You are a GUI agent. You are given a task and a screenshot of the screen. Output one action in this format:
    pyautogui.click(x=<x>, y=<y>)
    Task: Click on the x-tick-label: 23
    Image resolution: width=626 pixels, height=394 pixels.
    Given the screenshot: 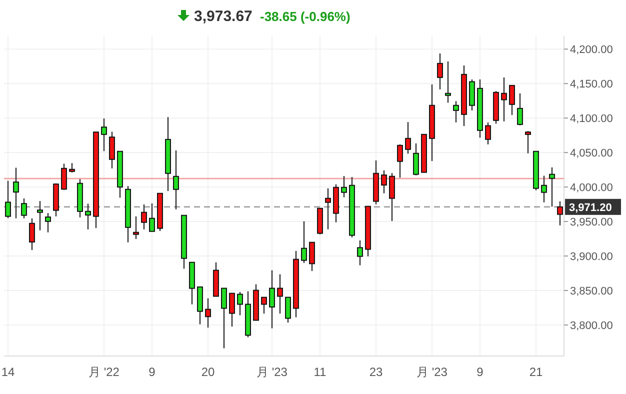 What is the action you would take?
    pyautogui.click(x=376, y=372)
    